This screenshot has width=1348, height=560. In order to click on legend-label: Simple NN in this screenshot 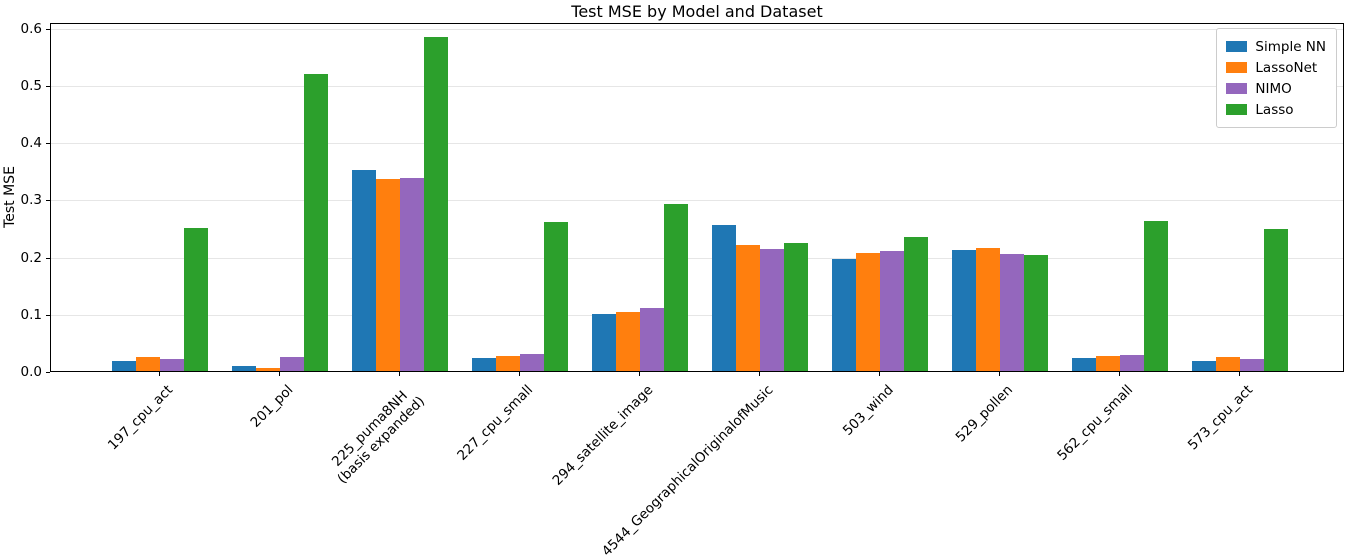, I will do `click(1290, 46)`.